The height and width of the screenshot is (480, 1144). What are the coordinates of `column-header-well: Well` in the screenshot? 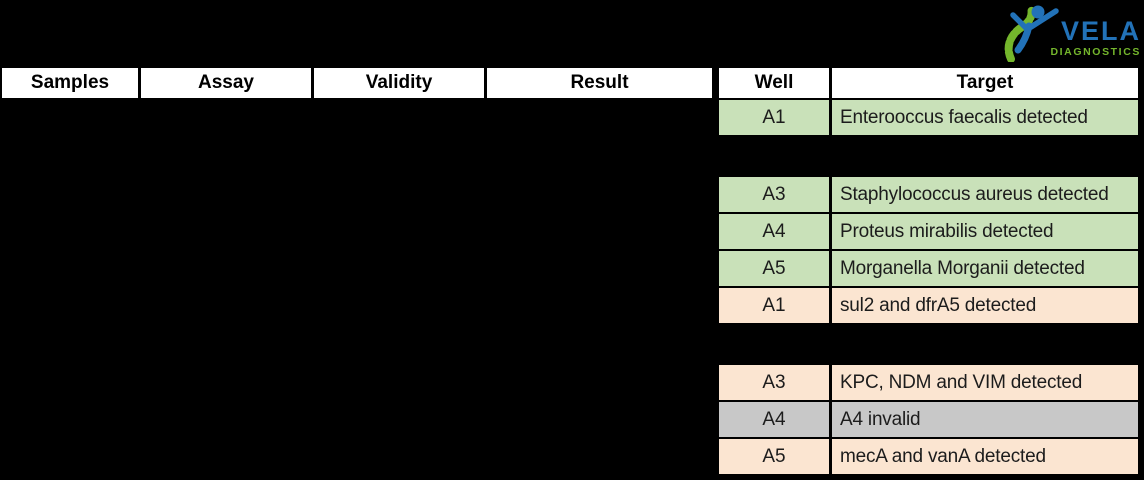 It's located at (774, 83).